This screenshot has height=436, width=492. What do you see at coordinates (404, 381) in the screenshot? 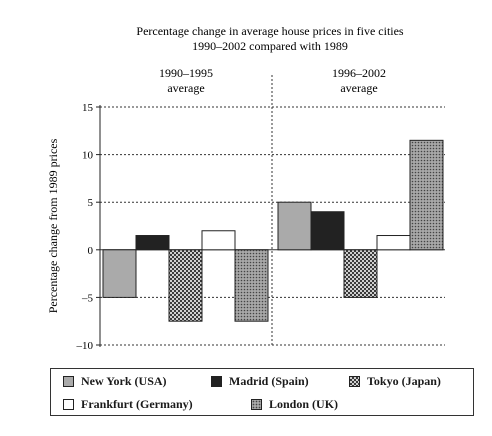
I see `legend-label: Tokyo (Japan)` at bounding box center [404, 381].